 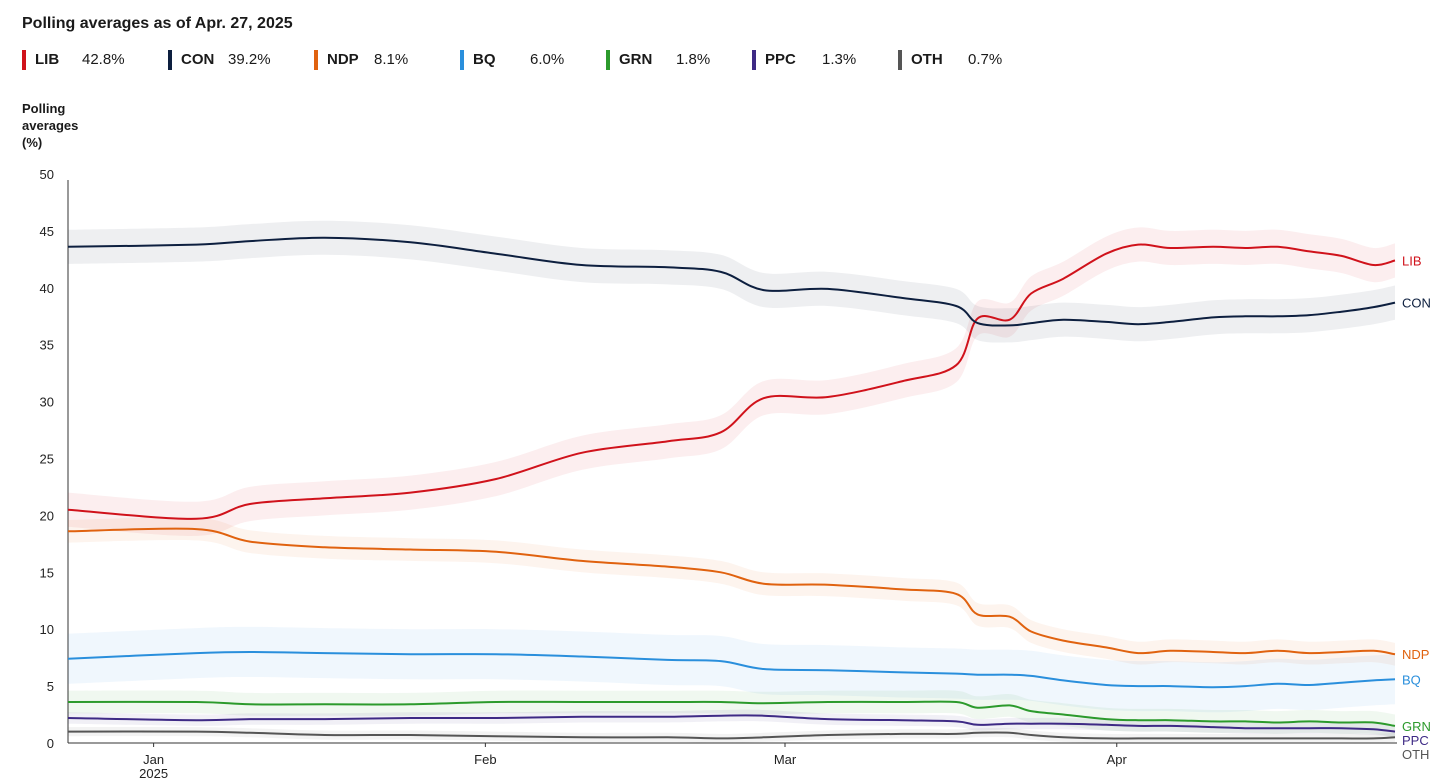 I want to click on y-tick-label: 50, so click(x=47, y=174).